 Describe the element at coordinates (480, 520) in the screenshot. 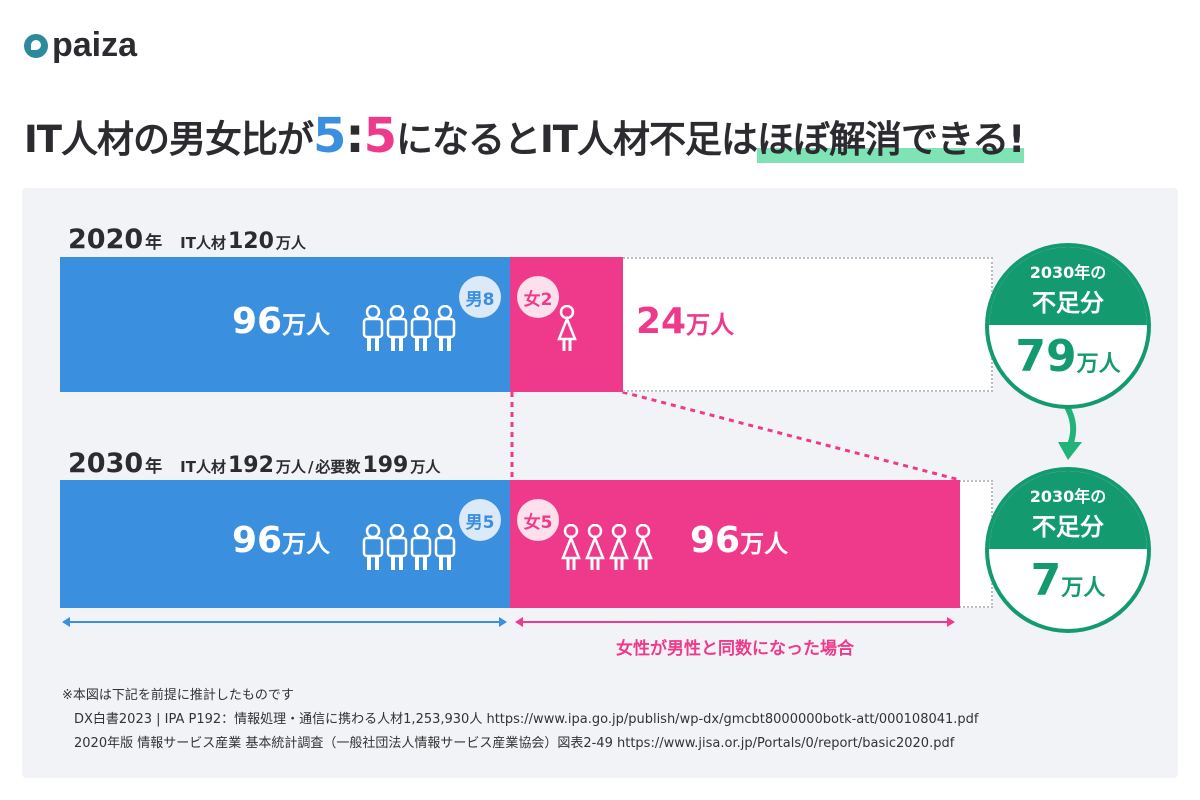

I see `male-ratio-badge: 男5` at that location.